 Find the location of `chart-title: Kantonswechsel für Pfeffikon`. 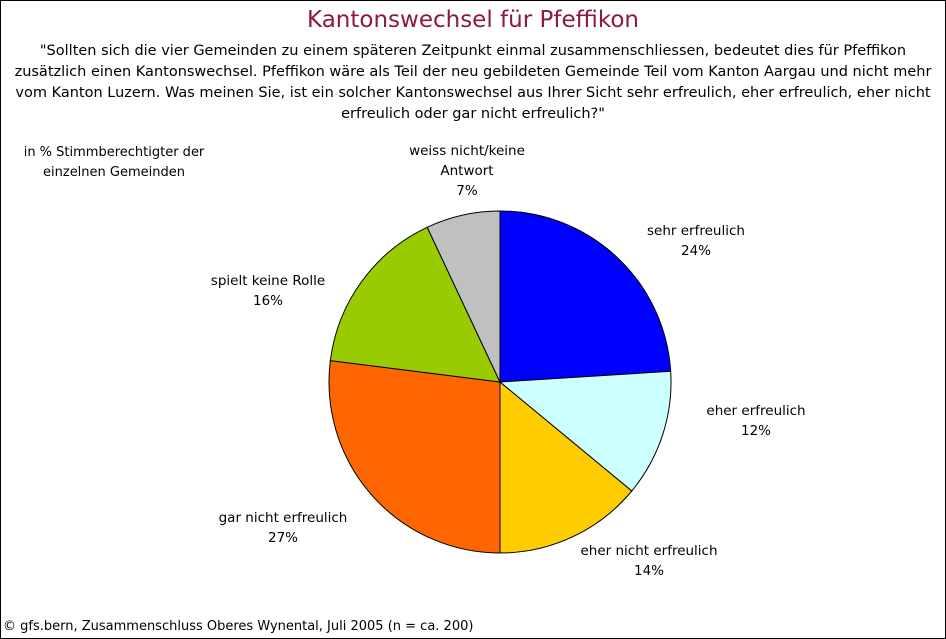

chart-title: Kantonswechsel für Pfeffikon is located at coordinates (473, 20).